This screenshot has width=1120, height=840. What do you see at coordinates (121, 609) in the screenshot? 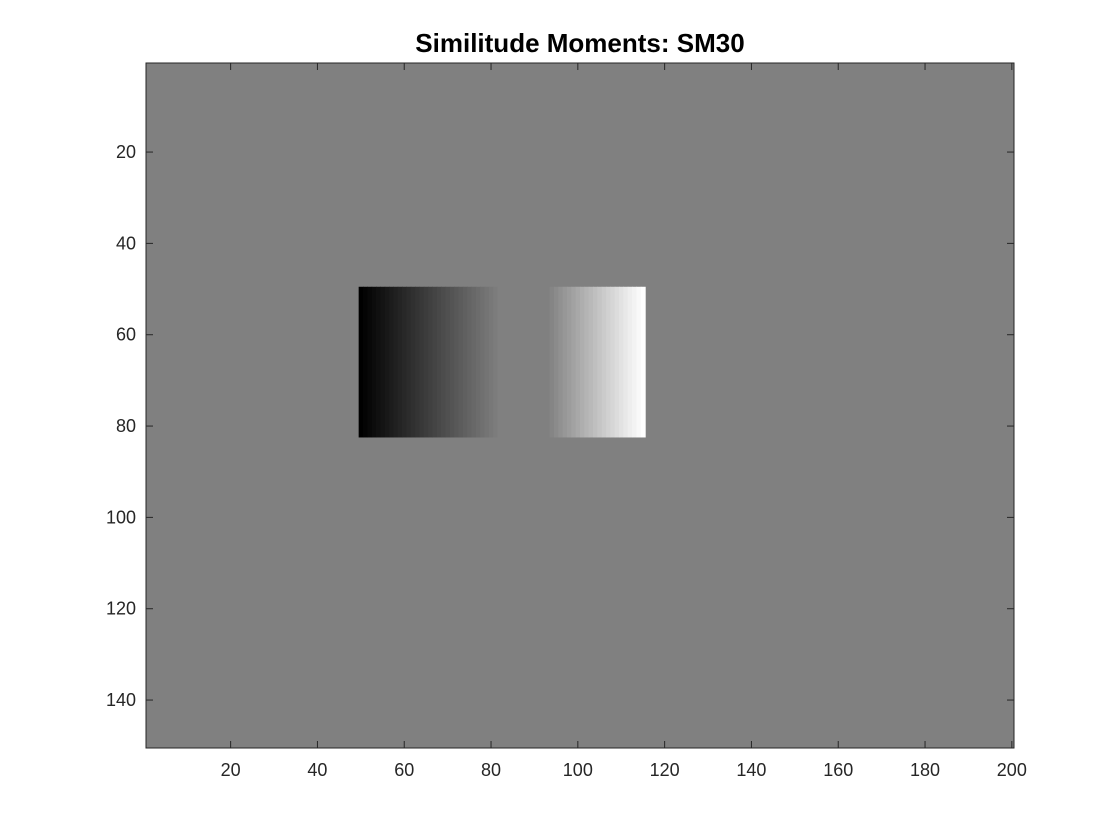
I see `y-tick-label: 120` at bounding box center [121, 609].